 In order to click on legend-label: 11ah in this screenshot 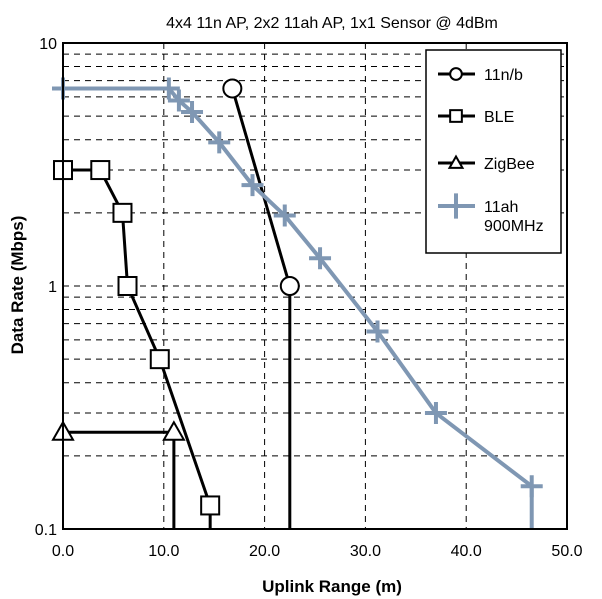, I will do `click(501, 207)`.